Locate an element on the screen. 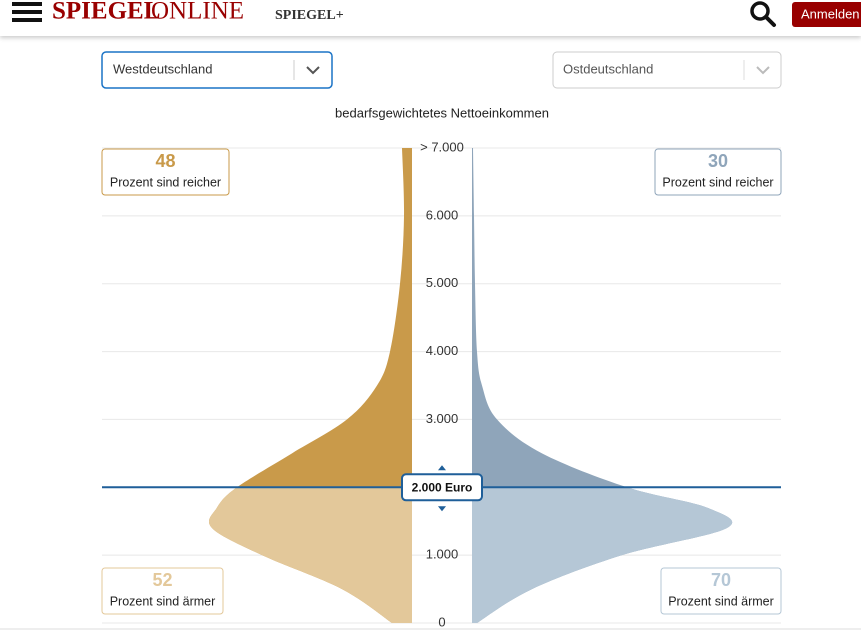  logo-suffix: ONLINE is located at coordinates (197, 12).